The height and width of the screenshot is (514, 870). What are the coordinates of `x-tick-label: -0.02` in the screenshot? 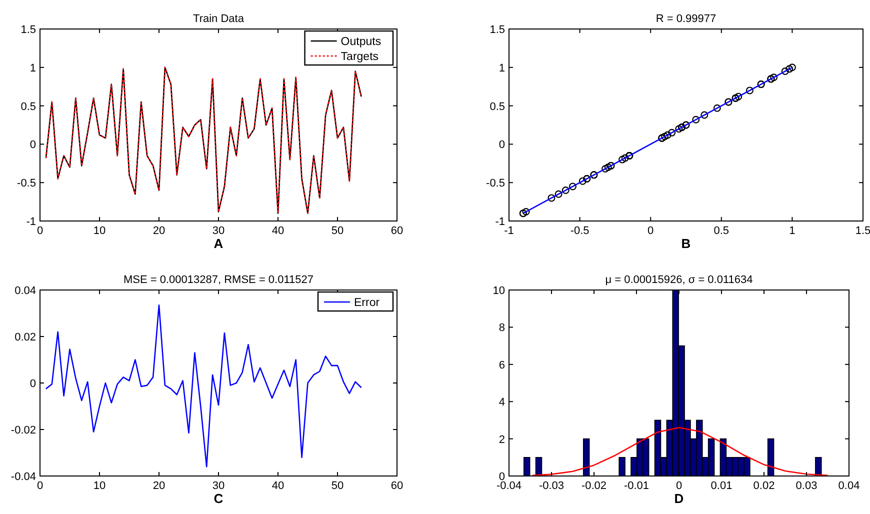 It's located at (594, 486).